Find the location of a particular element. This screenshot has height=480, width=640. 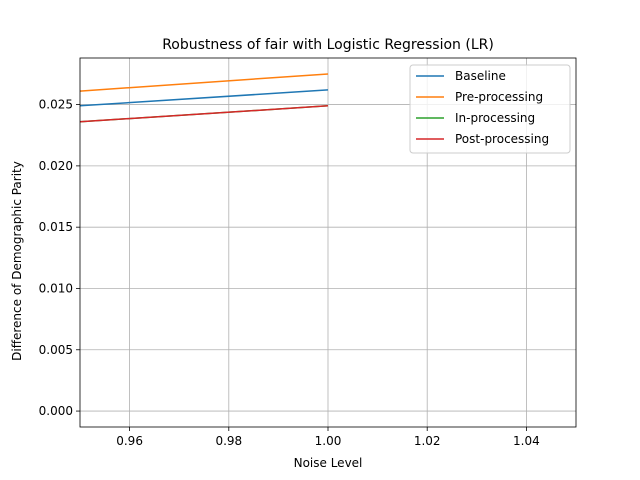

series-line-baseline is located at coordinates (204, 98).